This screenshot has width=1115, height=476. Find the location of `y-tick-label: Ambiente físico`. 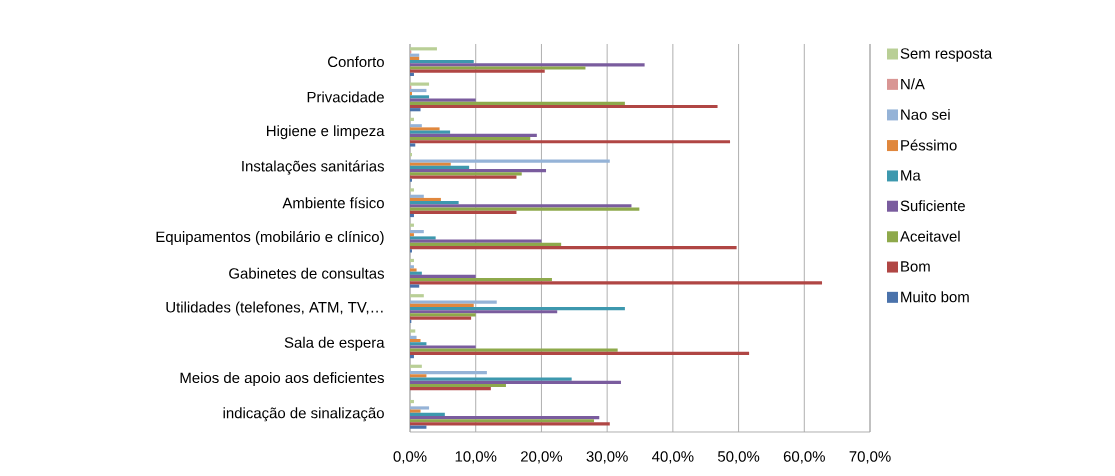

y-tick-label: Ambiente físico is located at coordinates (333, 203).